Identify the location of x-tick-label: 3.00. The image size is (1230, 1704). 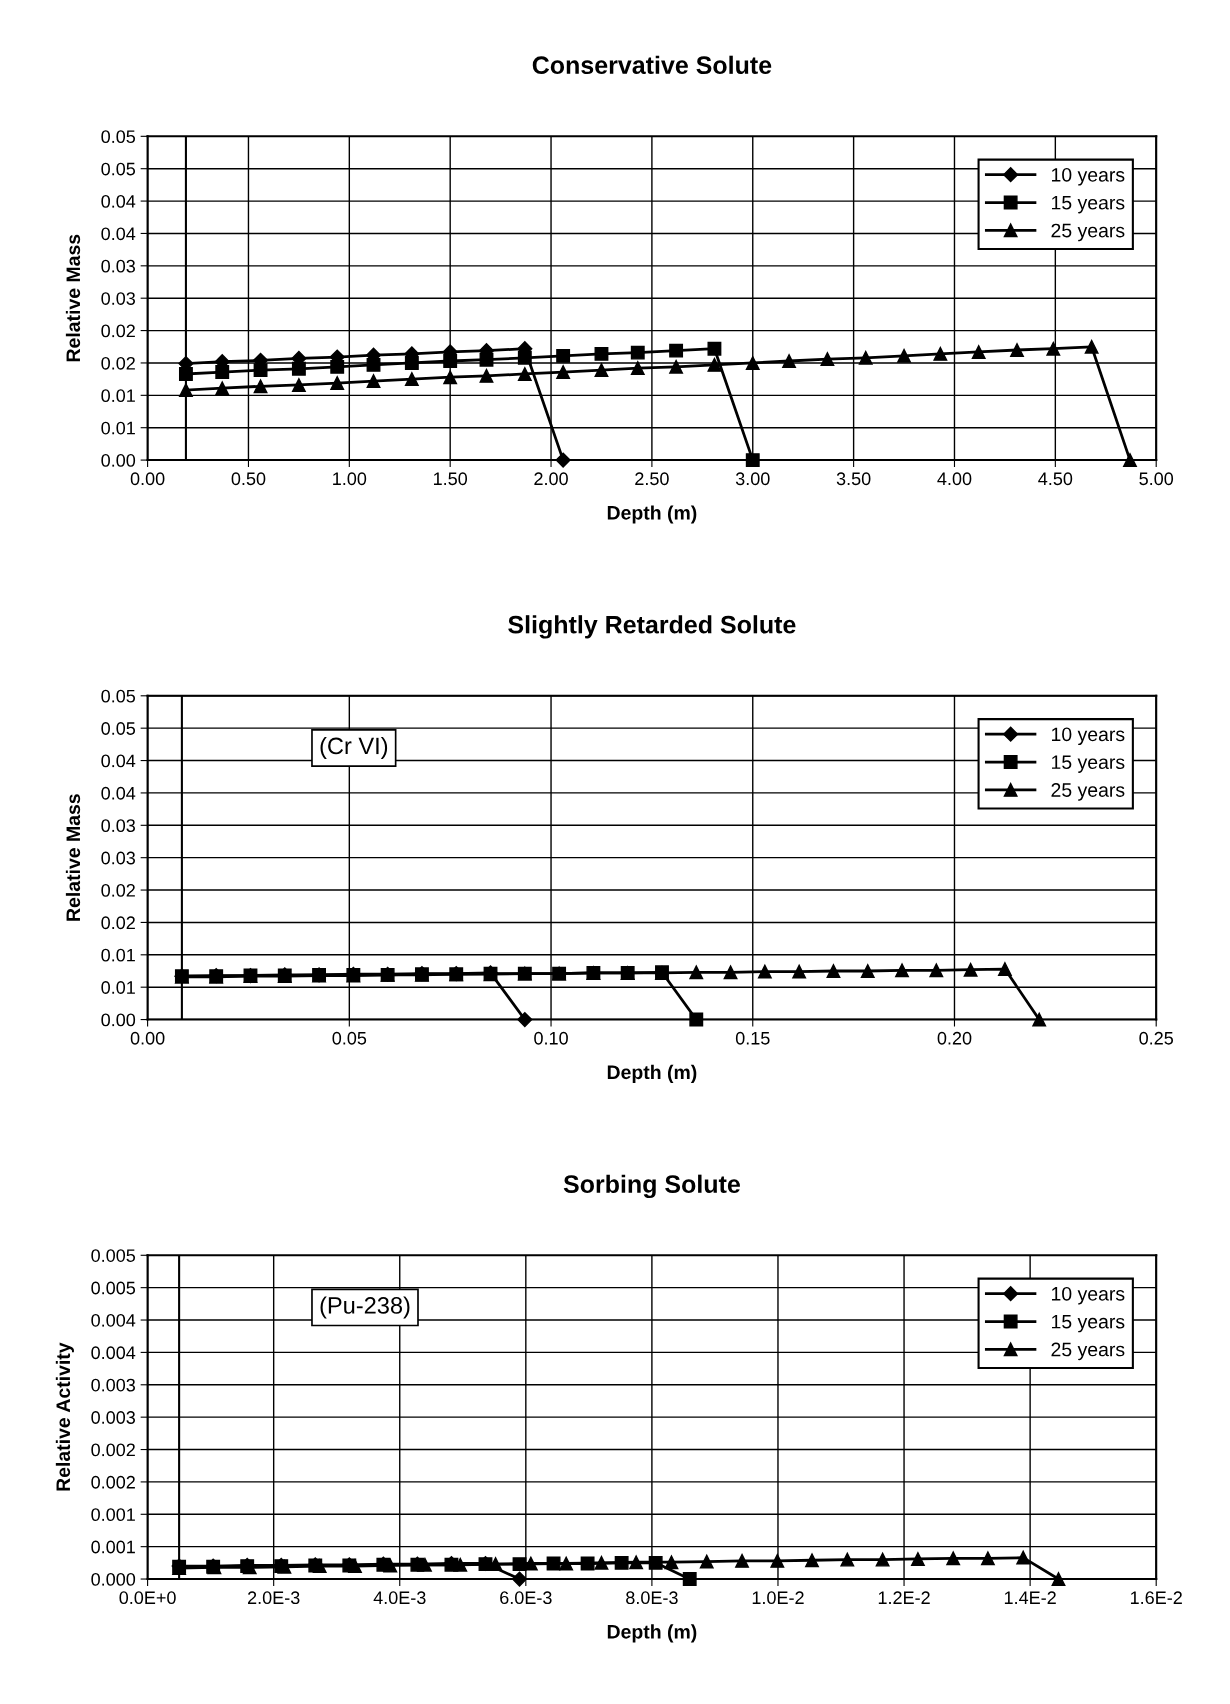
(752, 479).